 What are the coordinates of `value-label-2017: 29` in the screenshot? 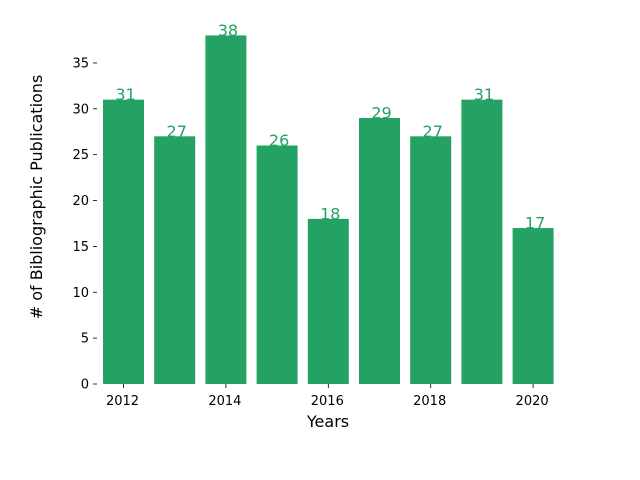 It's located at (381, 112).